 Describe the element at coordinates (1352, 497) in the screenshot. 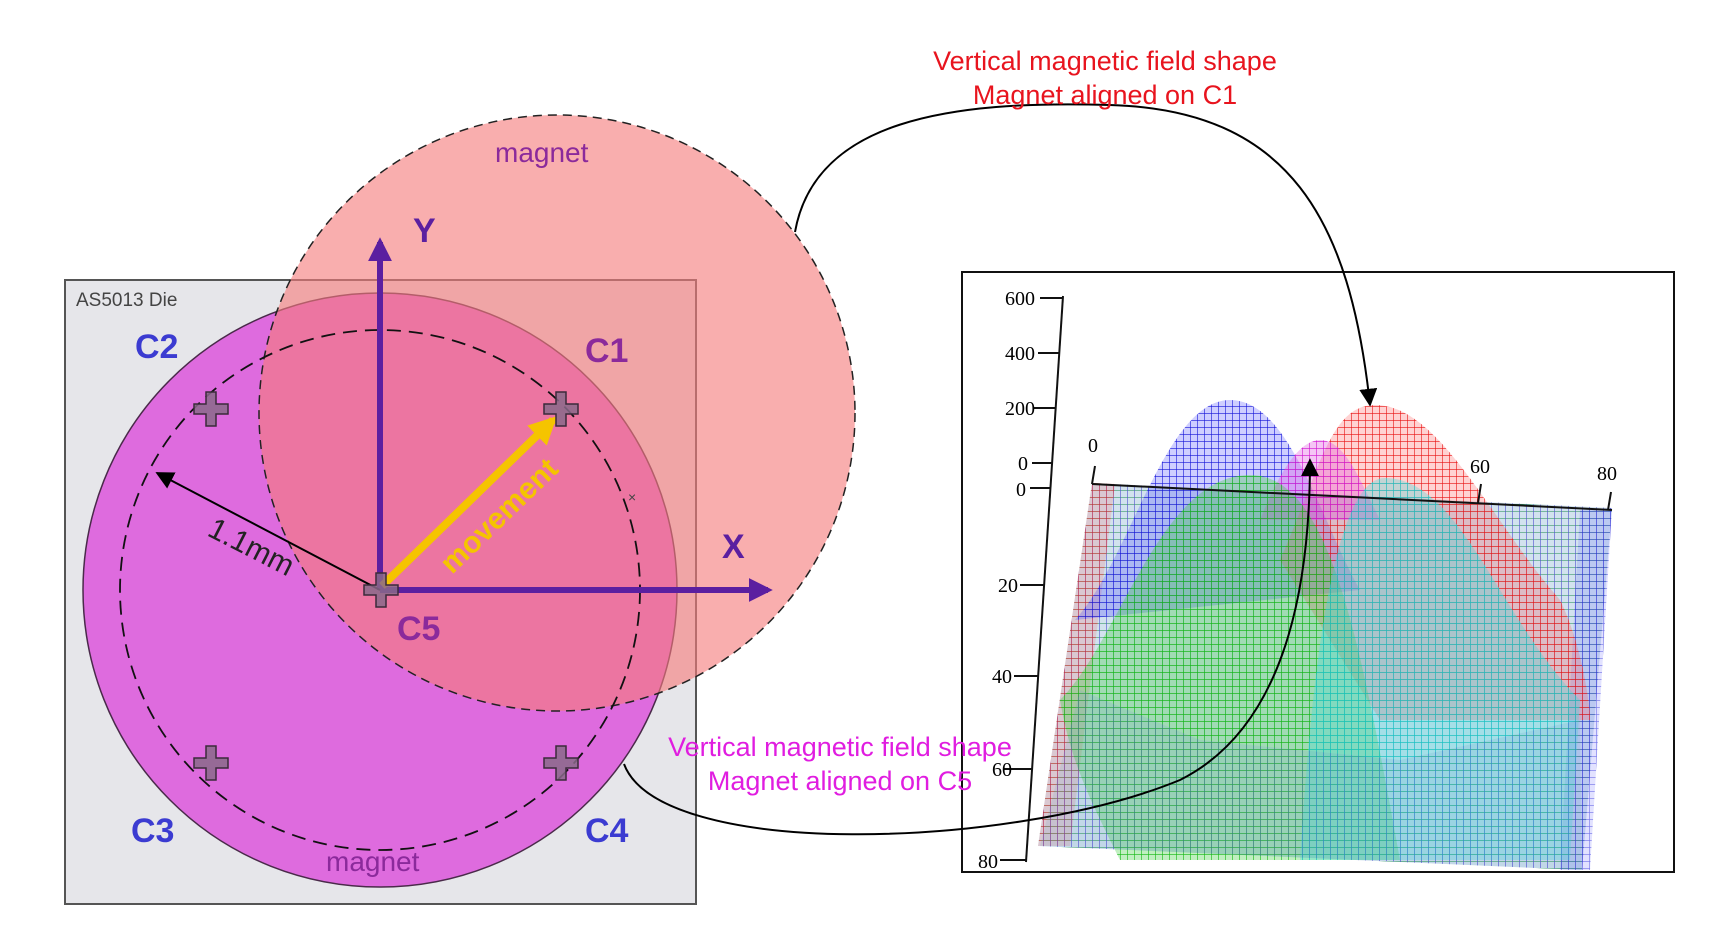

I see `plot-x-axis` at that location.